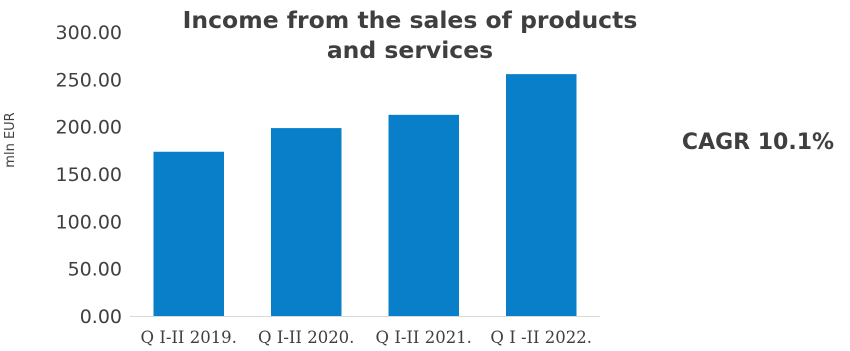  I want to click on y-axis-label: mln EUR, so click(10, 139).